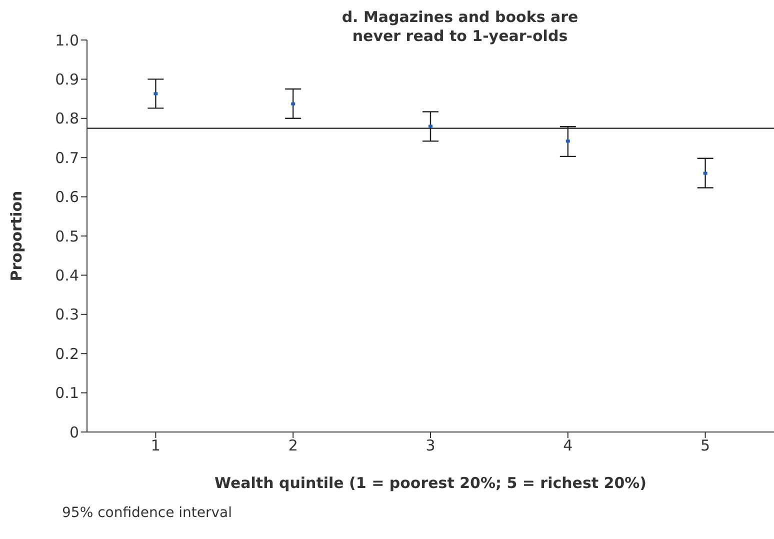  I want to click on chart-title: d. Magazines and books are never read to 1-year-olds, so click(460, 27).